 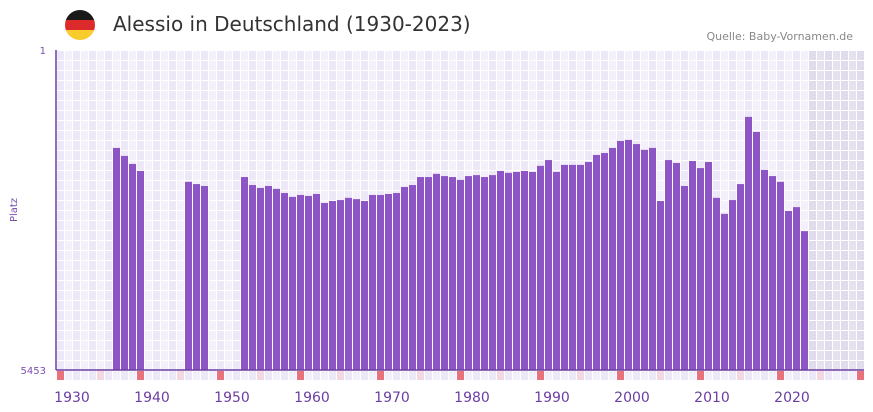 What do you see at coordinates (548, 265) in the screenshot?
I see `bar-1989` at bounding box center [548, 265].